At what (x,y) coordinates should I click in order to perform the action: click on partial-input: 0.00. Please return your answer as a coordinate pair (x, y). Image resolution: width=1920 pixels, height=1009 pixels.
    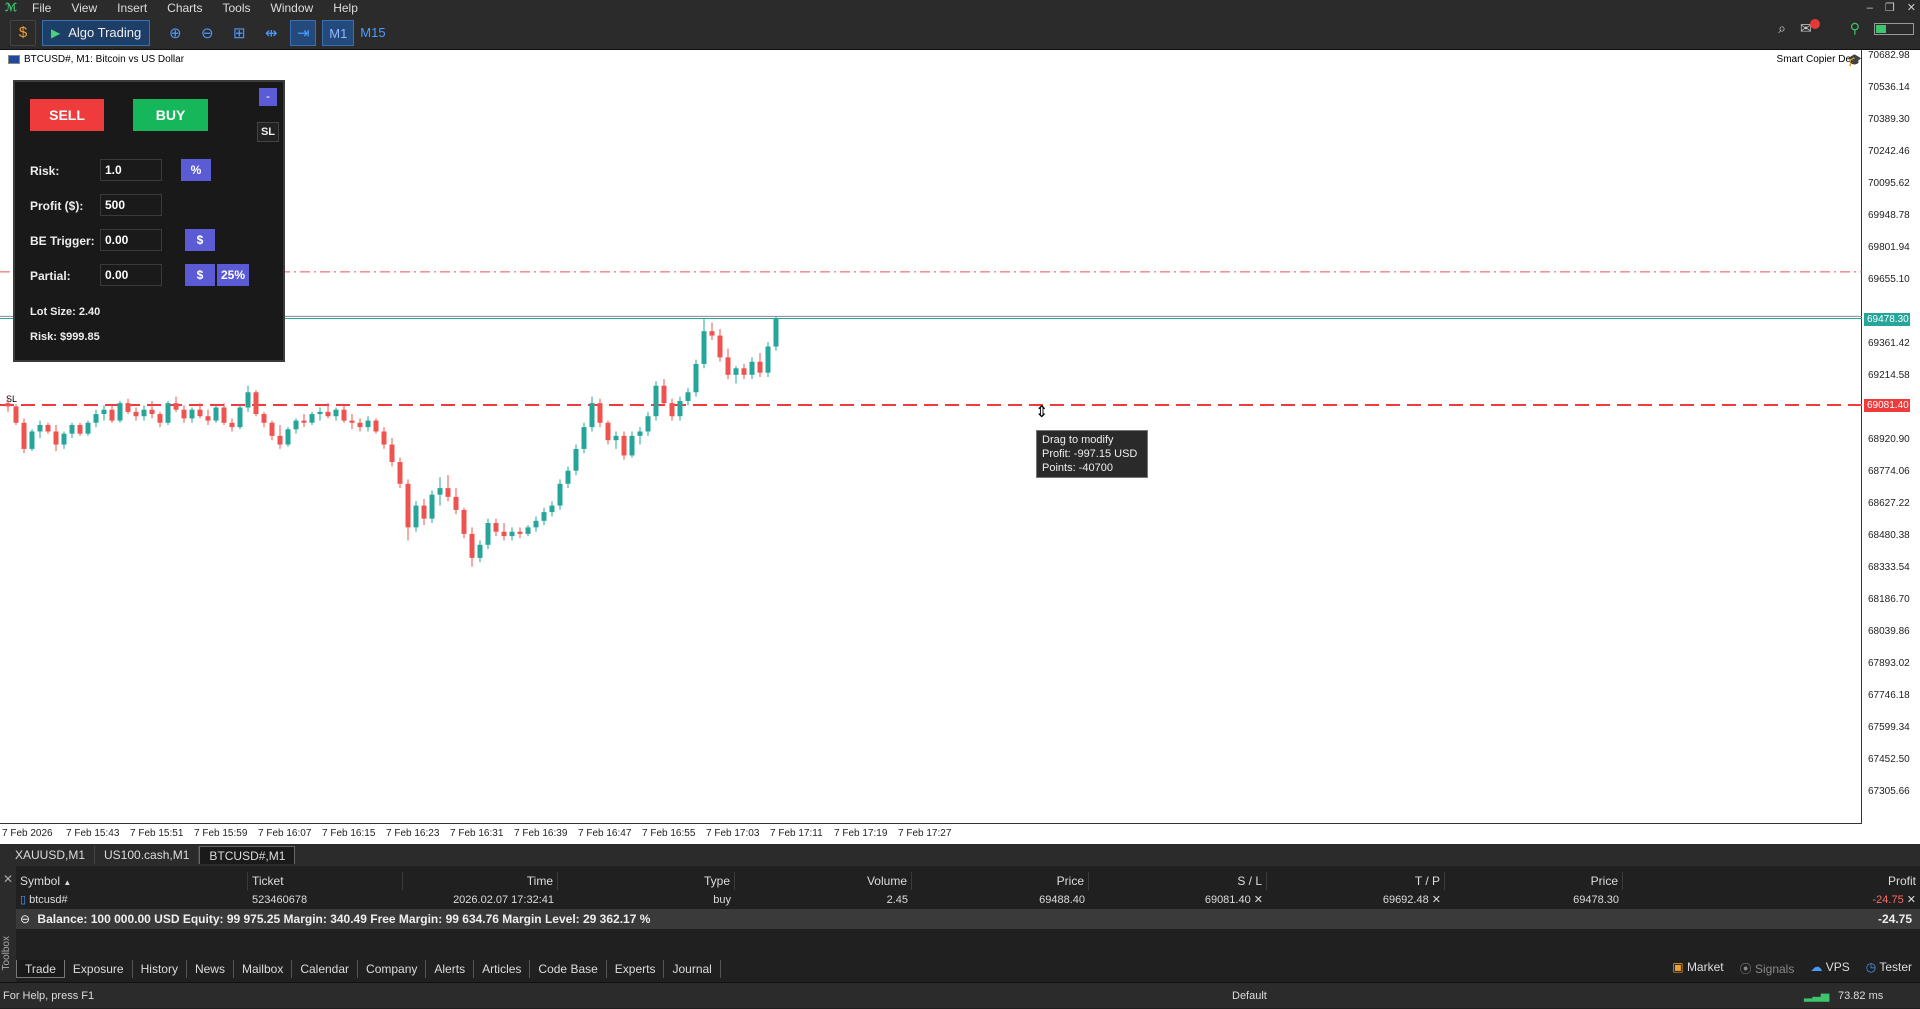
    Looking at the image, I should click on (131, 275).